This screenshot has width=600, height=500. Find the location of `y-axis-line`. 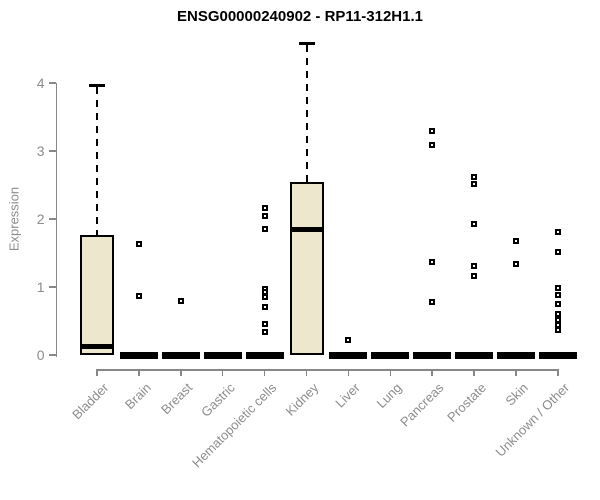

y-axis-line is located at coordinates (56, 220).